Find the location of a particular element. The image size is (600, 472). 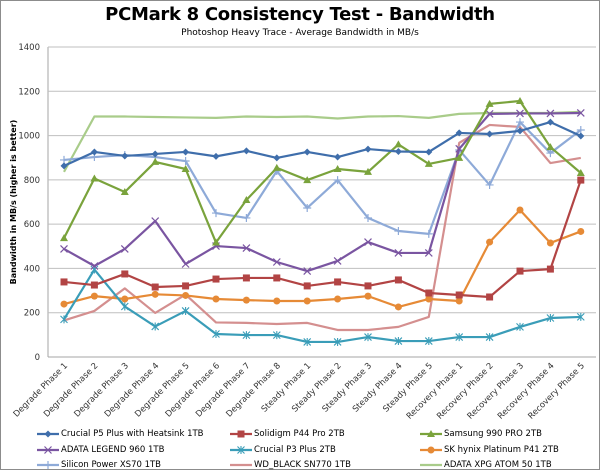

x-tick-label: Recovery Phase 3 is located at coordinates (496, 391).